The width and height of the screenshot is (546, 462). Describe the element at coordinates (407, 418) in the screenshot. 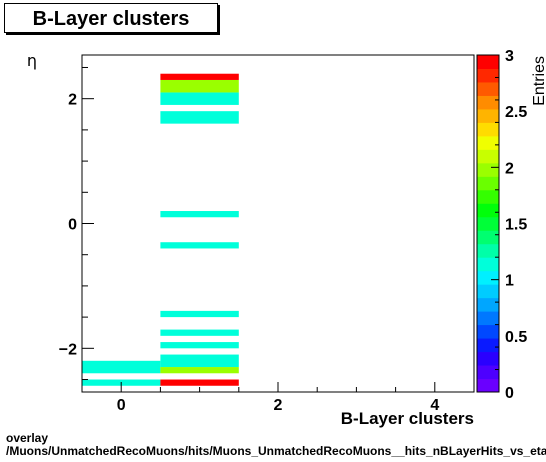

I see `x-axis-label: B-Layer clusters` at that location.